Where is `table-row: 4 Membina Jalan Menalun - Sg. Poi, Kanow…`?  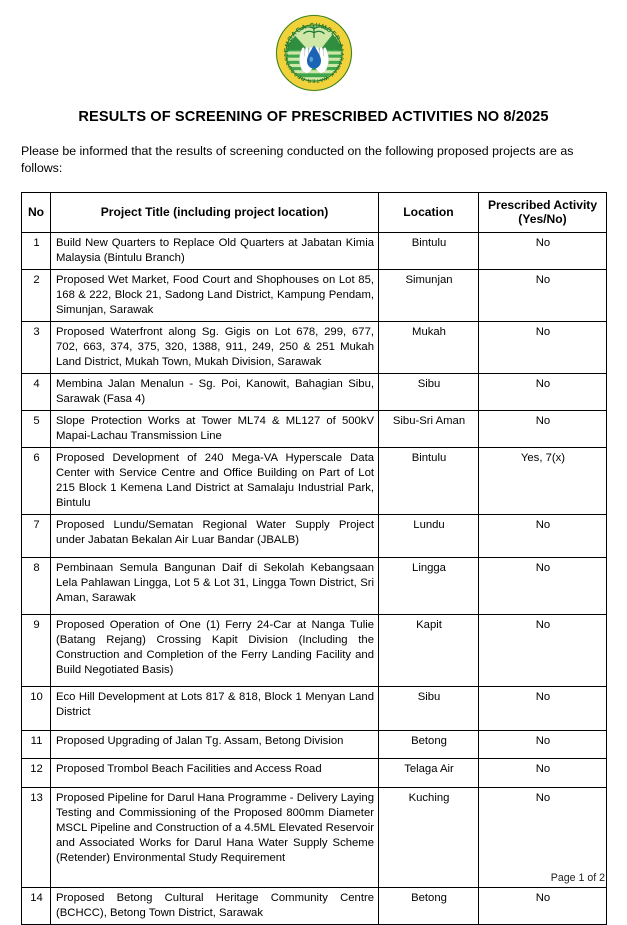 table-row: 4 Membina Jalan Menalun - Sg. Poi, Kanow… is located at coordinates (314, 391).